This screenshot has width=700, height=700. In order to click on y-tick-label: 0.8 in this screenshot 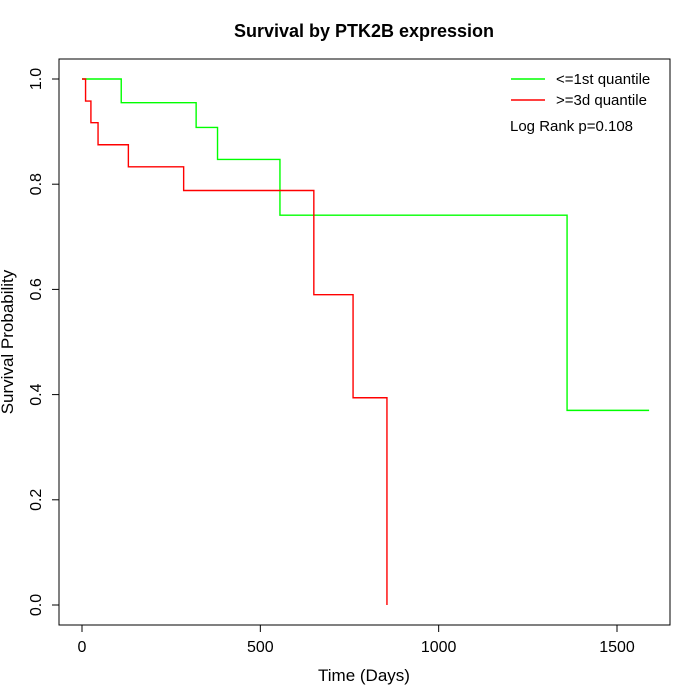, I will do `click(36, 184)`.